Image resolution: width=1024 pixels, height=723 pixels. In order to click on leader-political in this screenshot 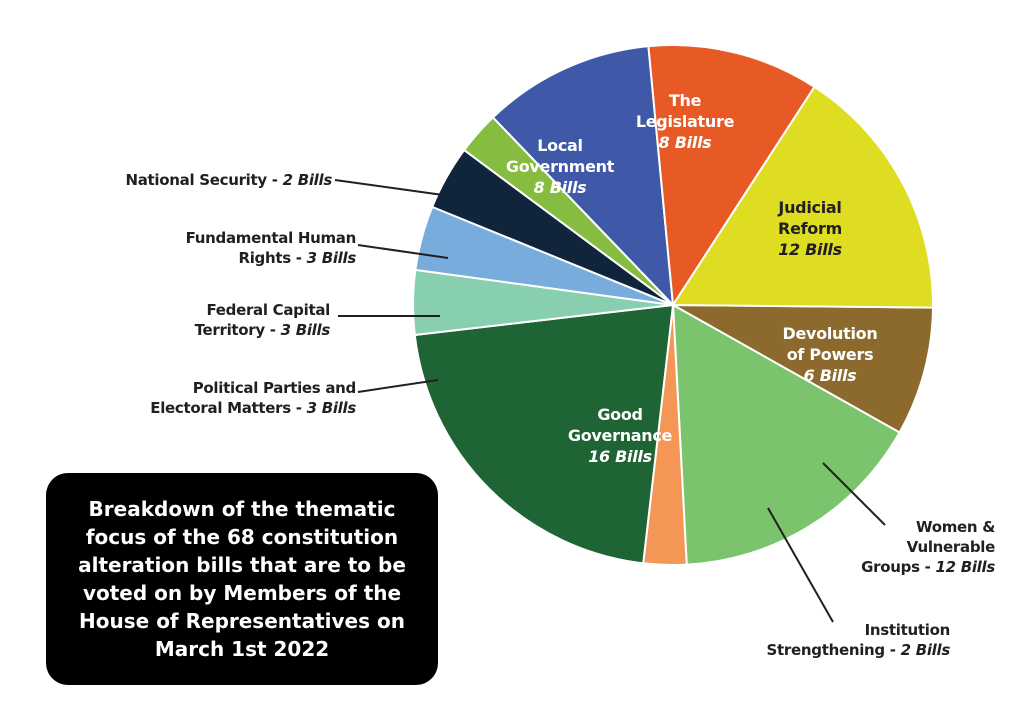, I will do `click(398, 386)`.